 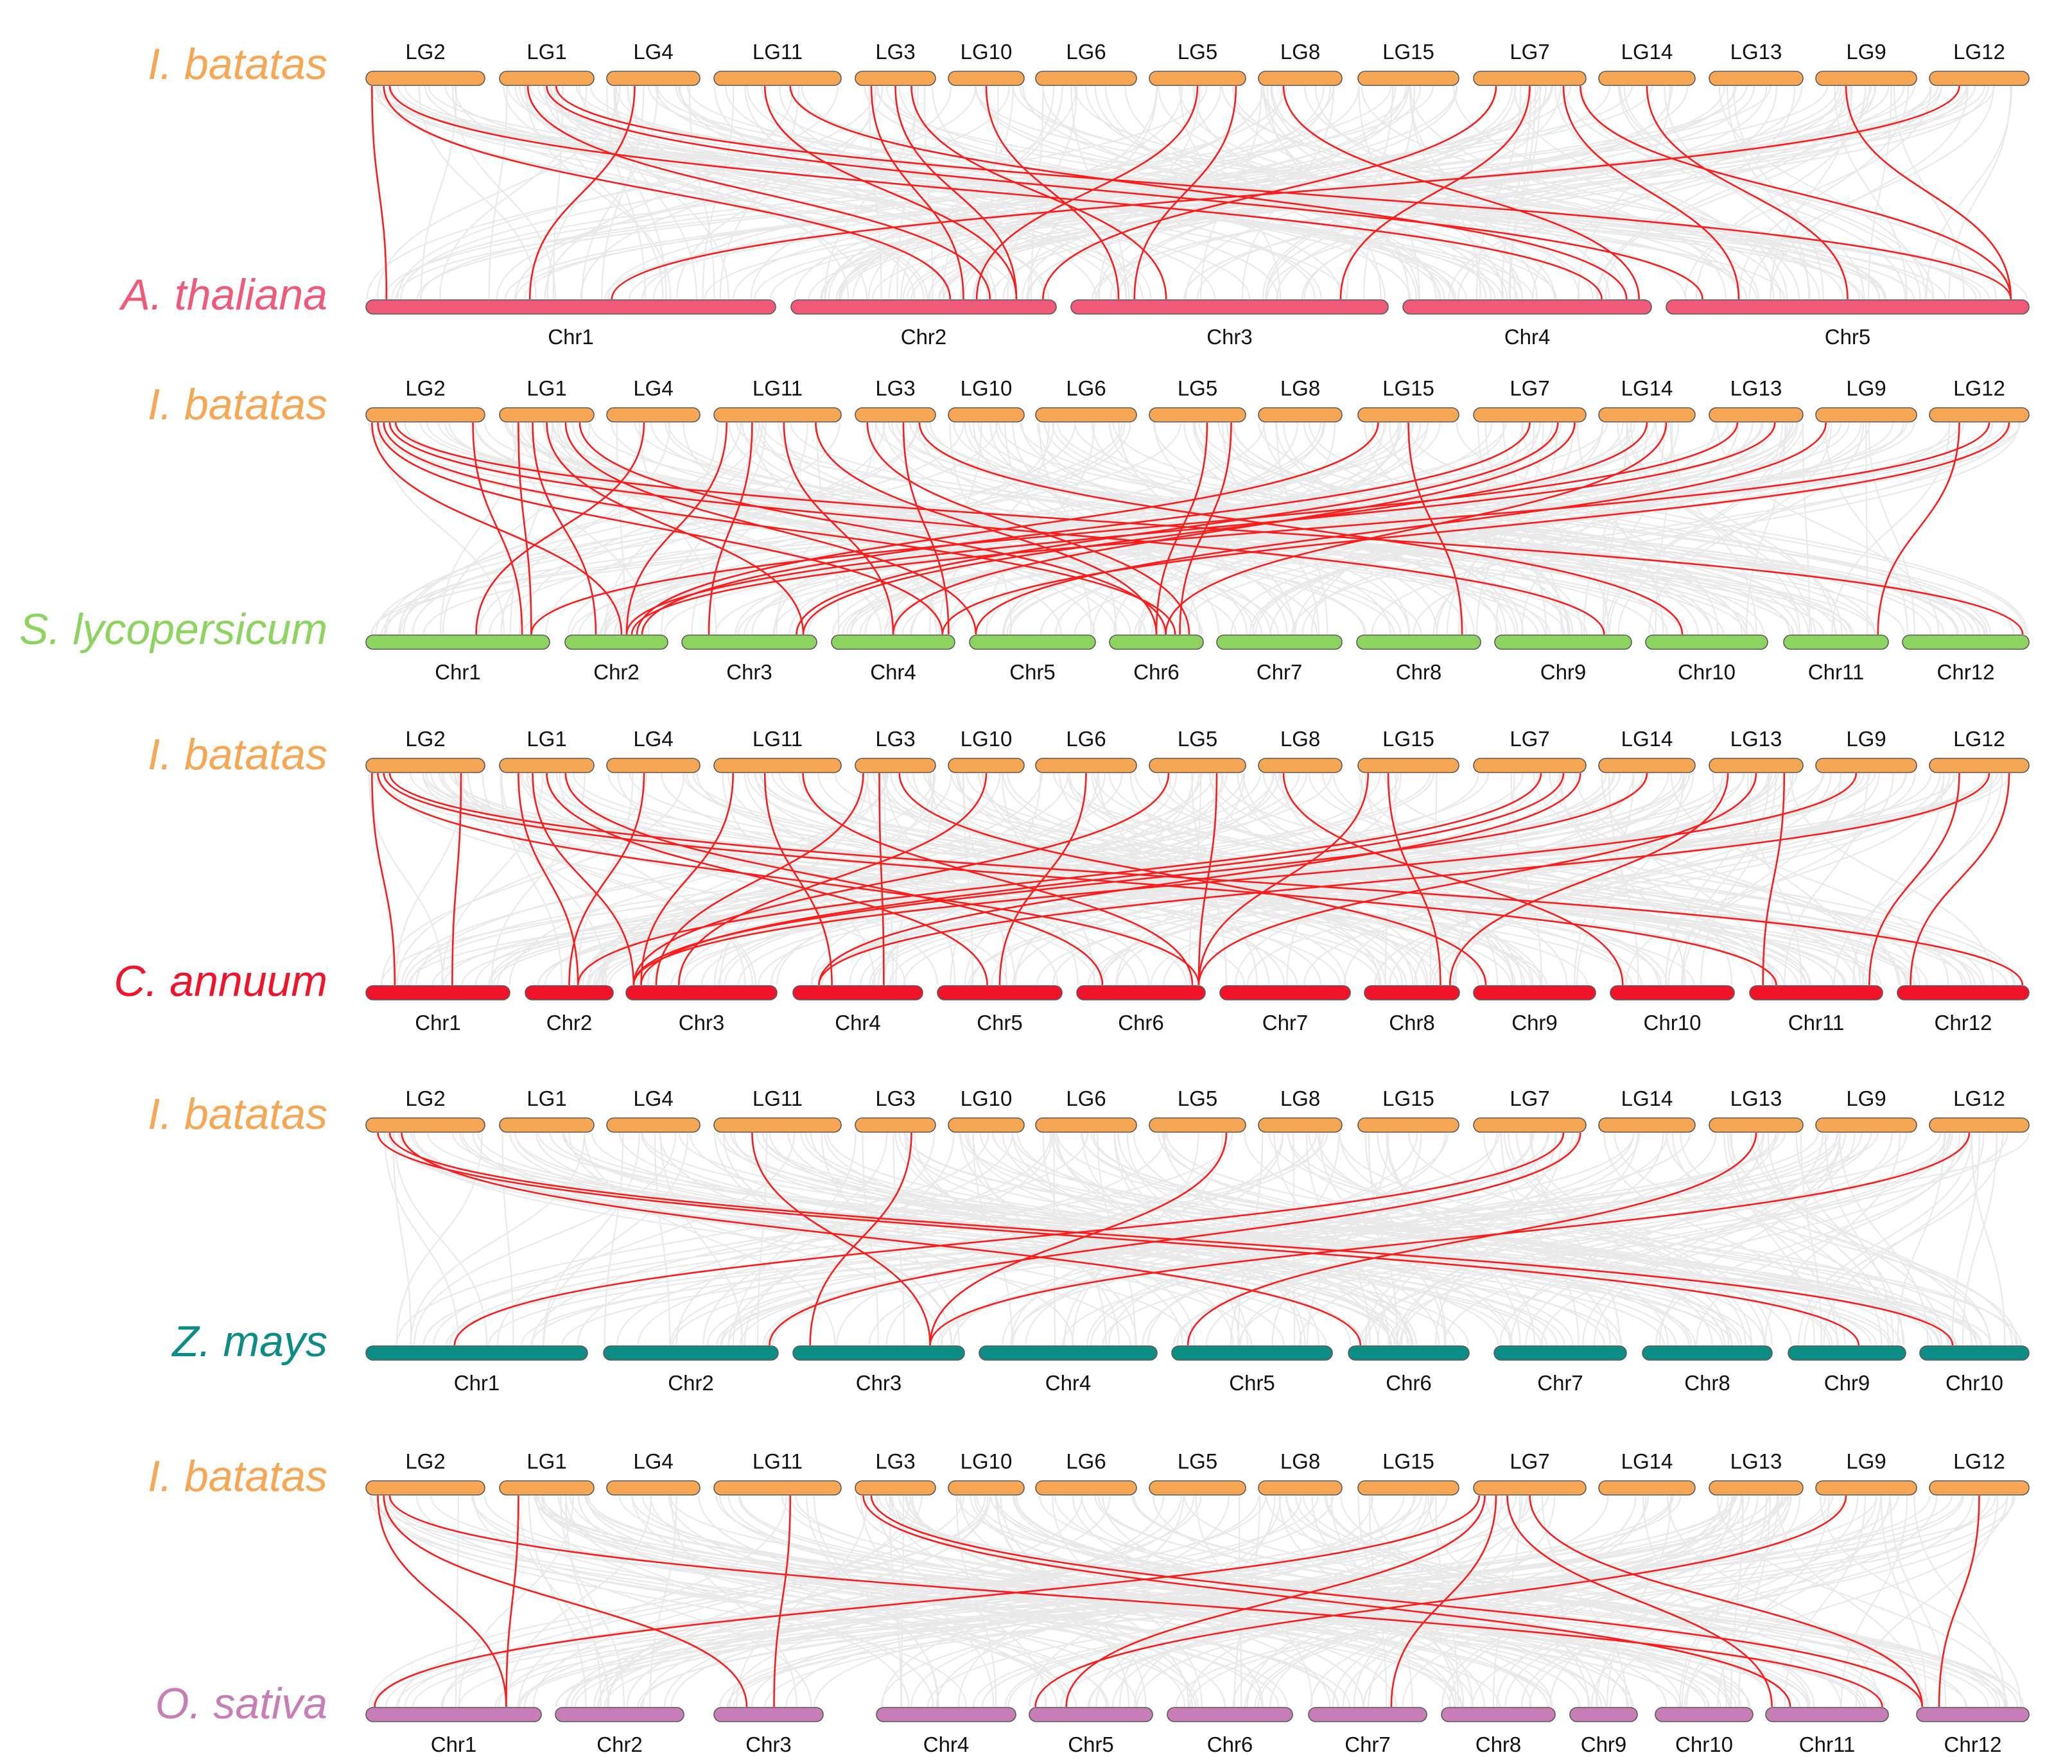 What do you see at coordinates (1418, 642) in the screenshot?
I see `chromosome-chr8` at bounding box center [1418, 642].